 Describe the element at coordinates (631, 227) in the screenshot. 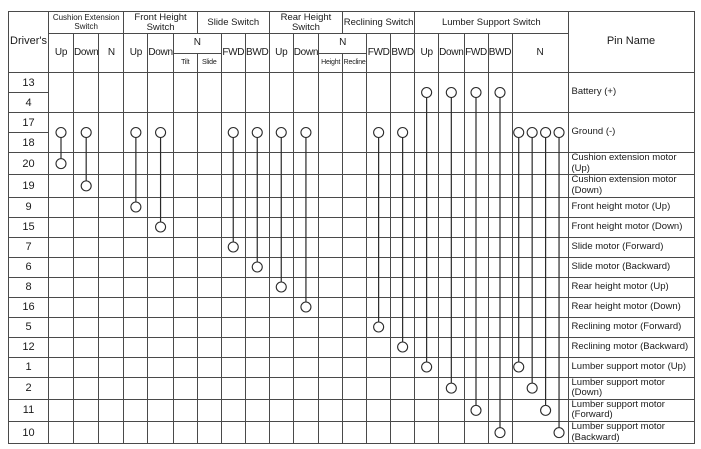

I see `pin-name-cell: Front height motor (Down)` at that location.